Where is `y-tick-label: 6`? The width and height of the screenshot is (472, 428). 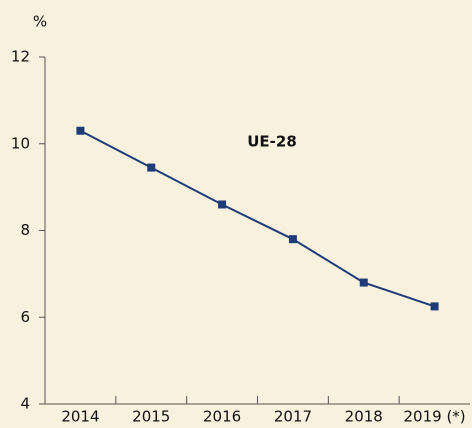 y-tick-label: 6 is located at coordinates (25, 317).